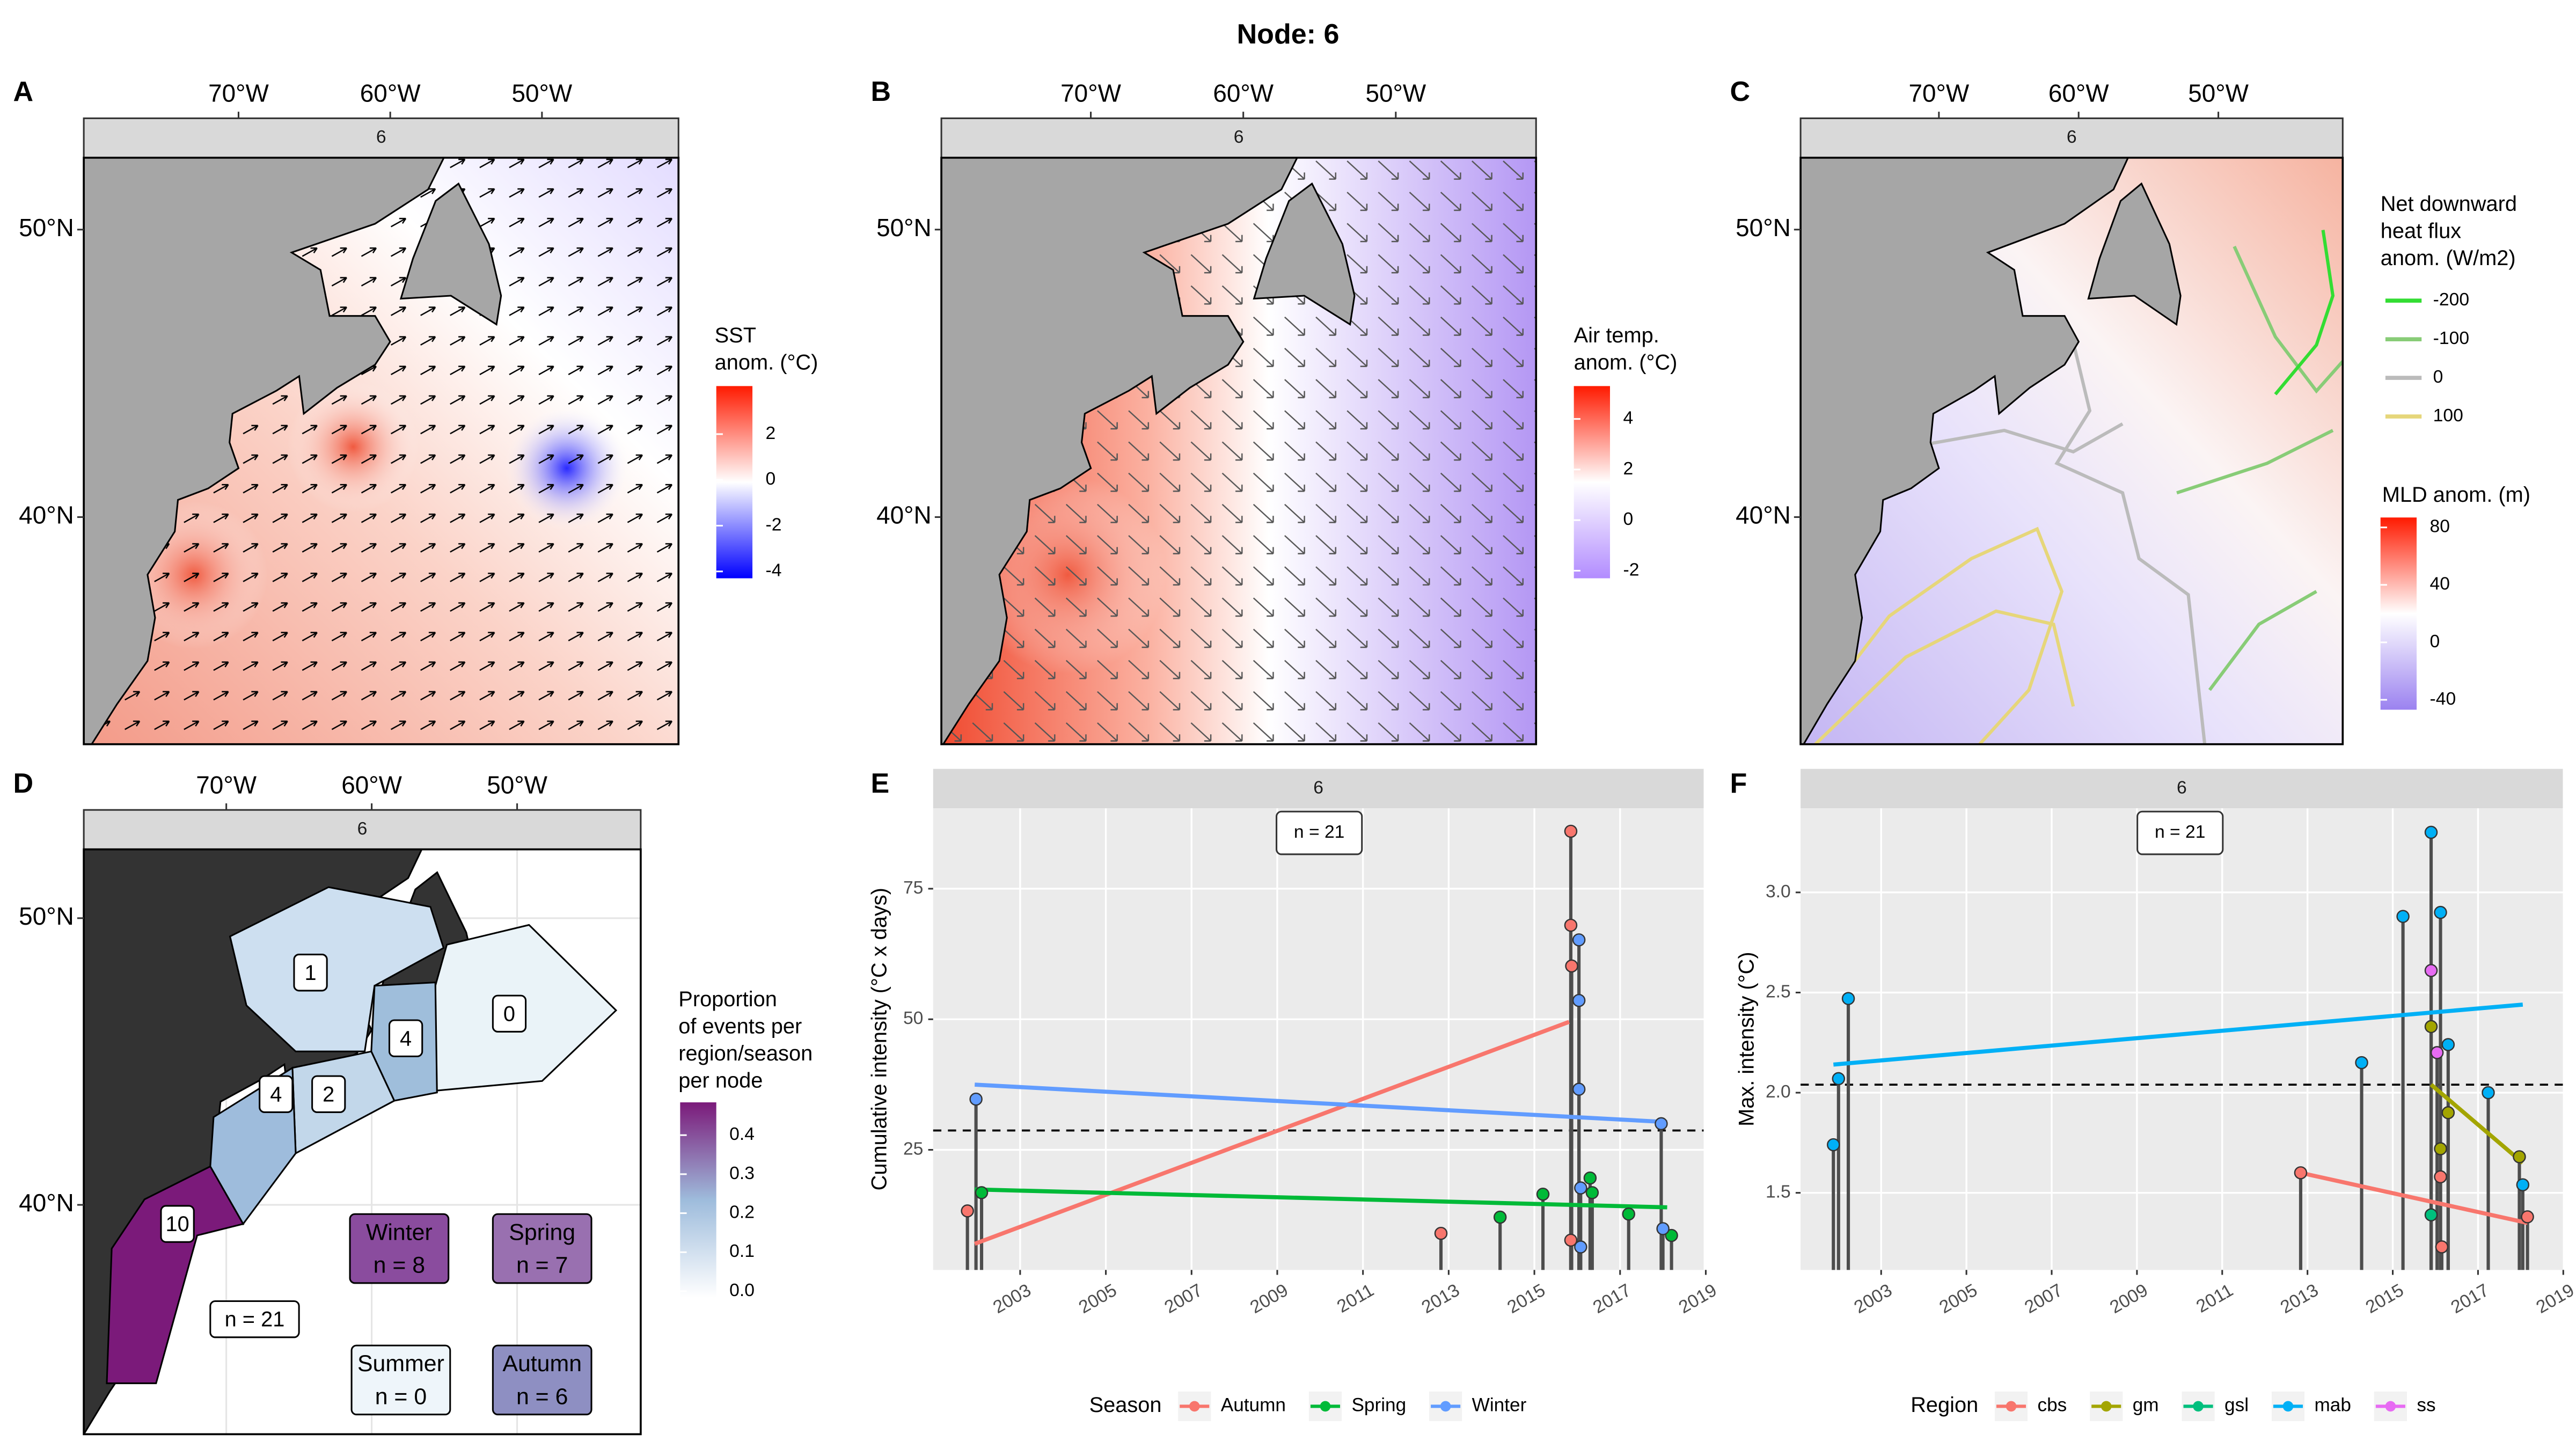  What do you see at coordinates (1097, 1299) in the screenshot?
I see `x-tick-label: 2005` at bounding box center [1097, 1299].